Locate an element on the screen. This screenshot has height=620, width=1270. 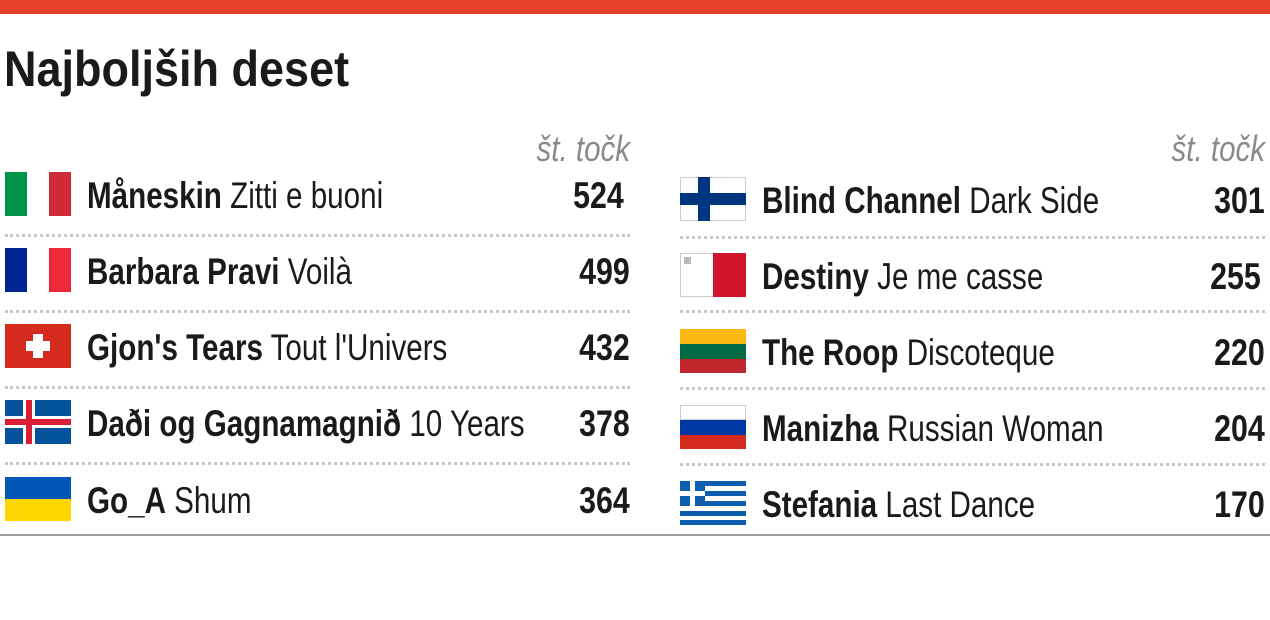
row: Gjon's Tears Tout l'Univers 432 is located at coordinates (317, 346).